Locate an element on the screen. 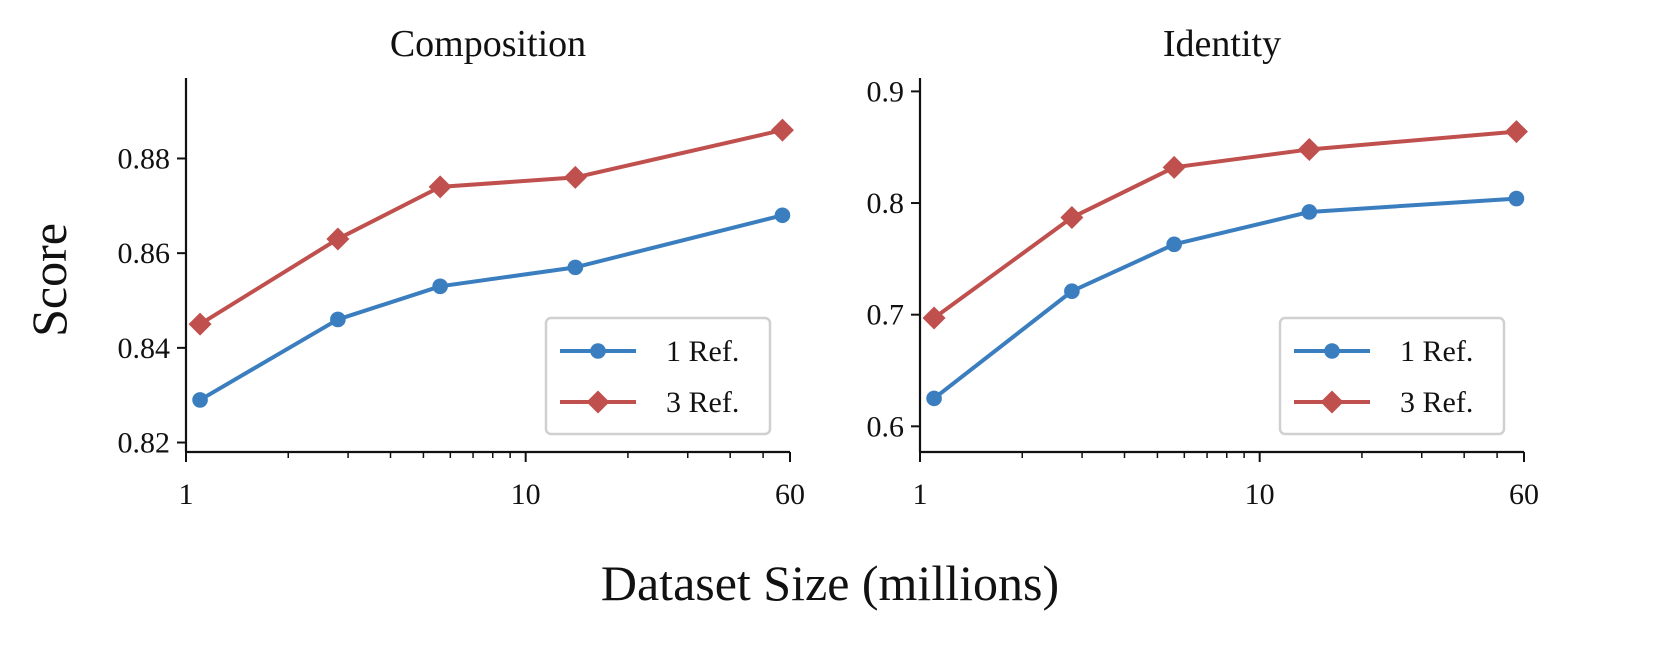  composition-title: Composition is located at coordinates (488, 44).